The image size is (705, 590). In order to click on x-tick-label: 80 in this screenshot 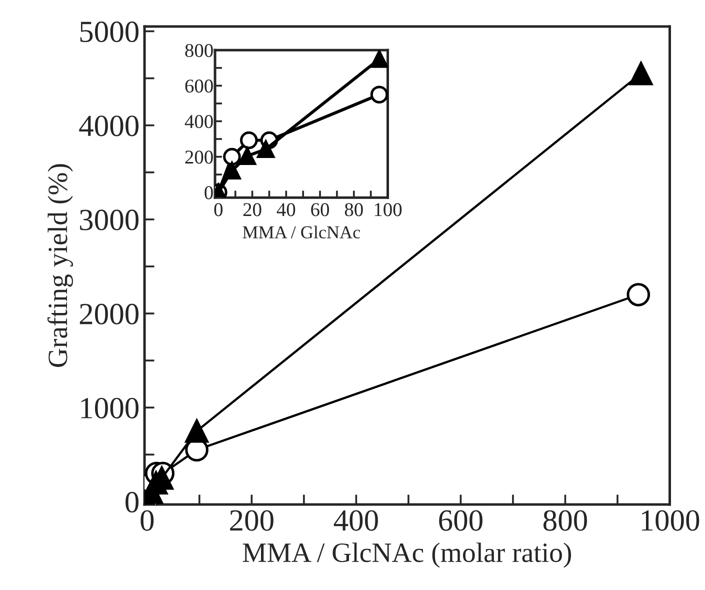, I will do `click(353, 209)`.